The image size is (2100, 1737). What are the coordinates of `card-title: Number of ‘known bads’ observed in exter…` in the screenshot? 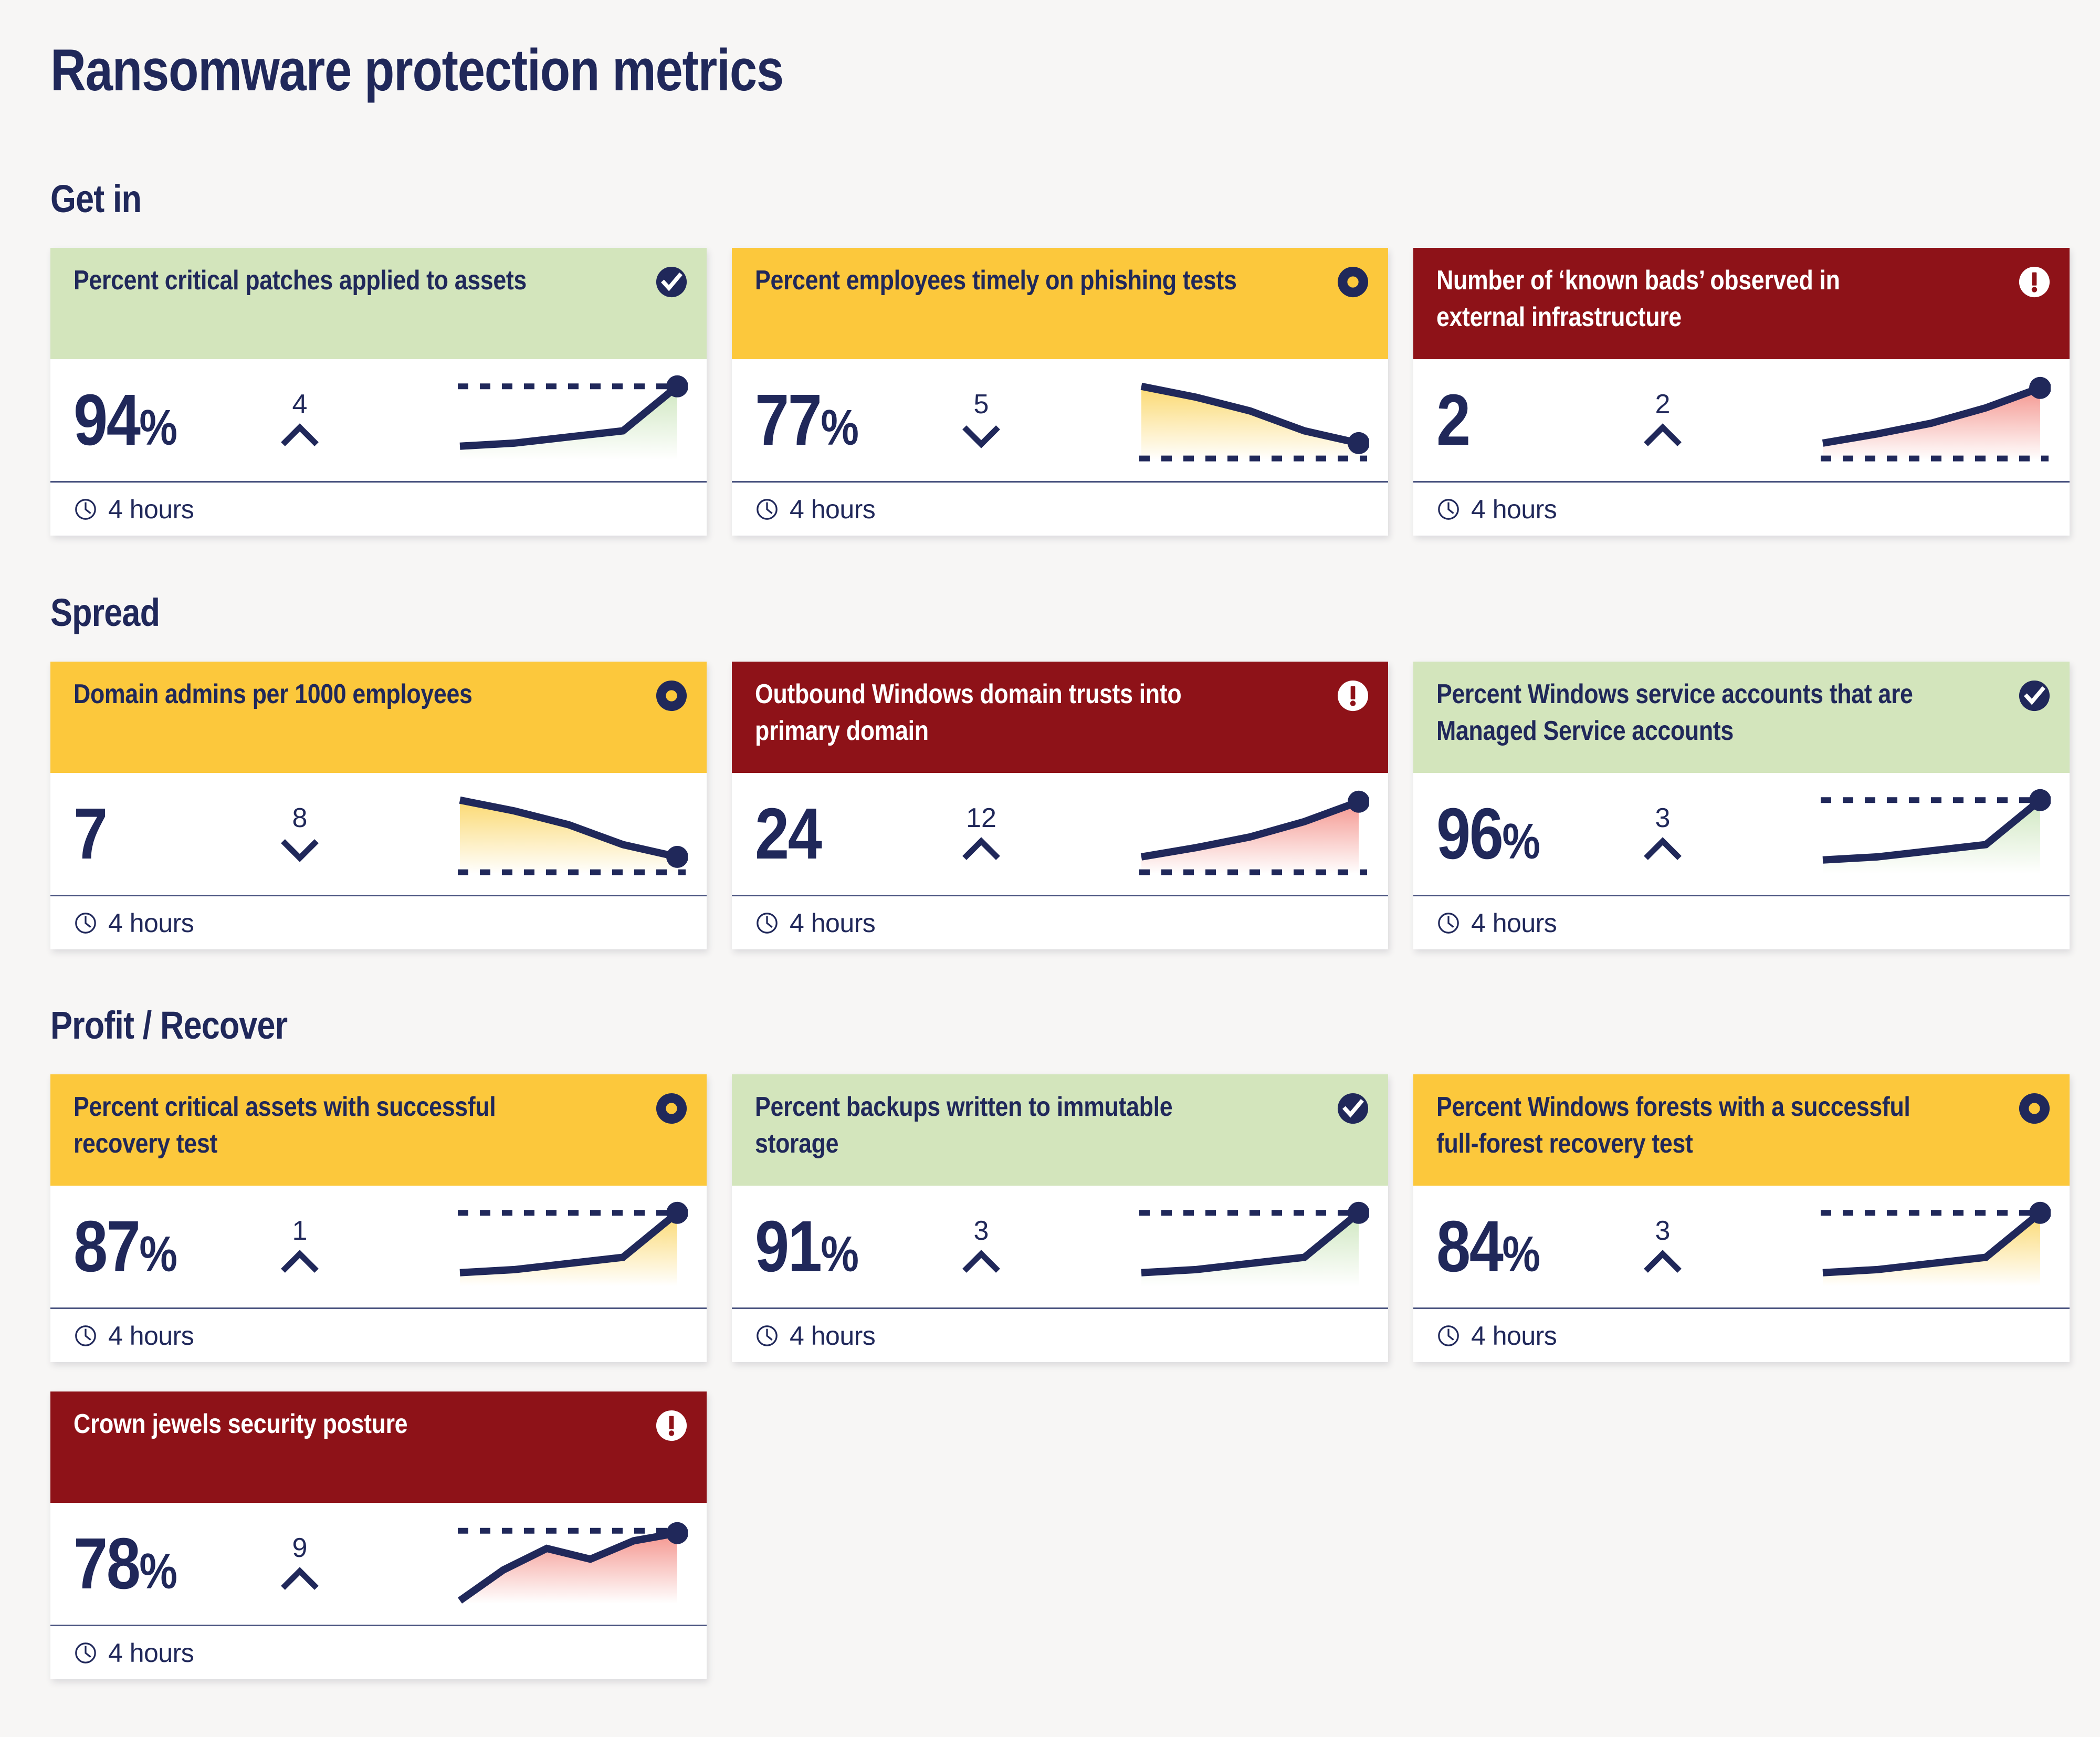 It's located at (1638, 299).